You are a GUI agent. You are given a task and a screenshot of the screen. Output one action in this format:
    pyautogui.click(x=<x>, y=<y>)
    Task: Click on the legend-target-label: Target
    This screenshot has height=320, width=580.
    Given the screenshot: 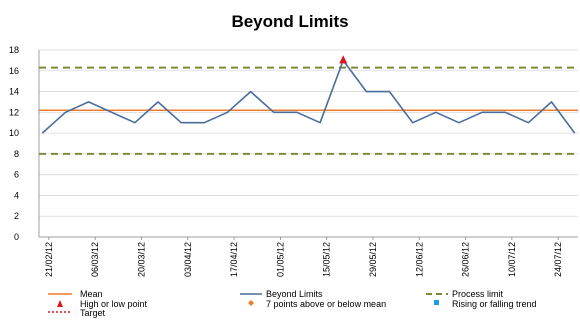 What is the action you would take?
    pyautogui.click(x=93, y=313)
    